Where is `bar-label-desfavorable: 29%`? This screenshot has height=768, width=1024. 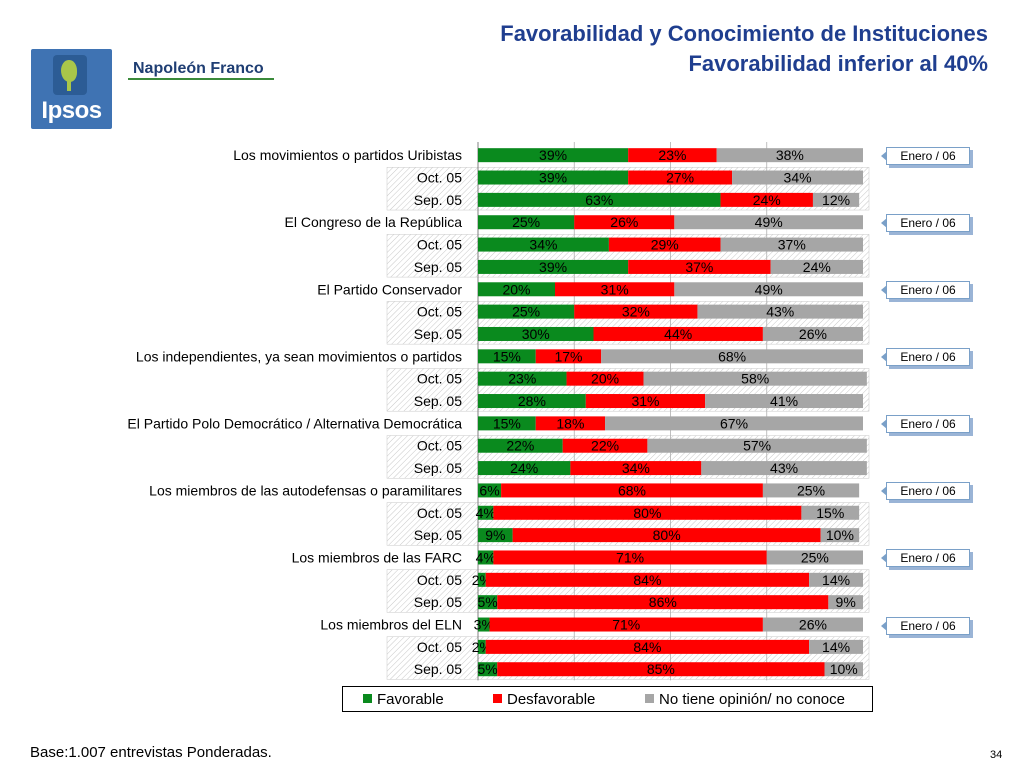 bar-label-desfavorable: 29% is located at coordinates (665, 245).